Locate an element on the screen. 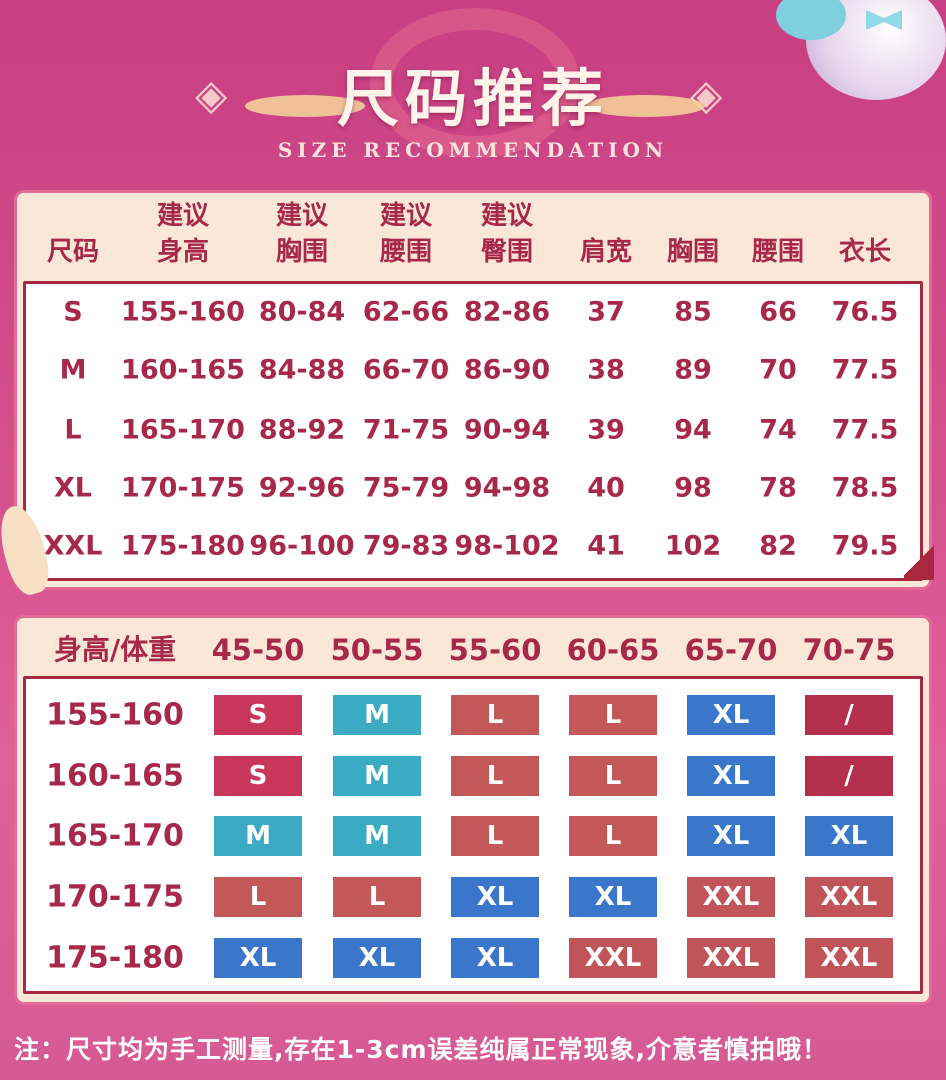 Image resolution: width=946 pixels, height=1080 pixels. size-table-cell: 75-79 is located at coordinates (406, 488).